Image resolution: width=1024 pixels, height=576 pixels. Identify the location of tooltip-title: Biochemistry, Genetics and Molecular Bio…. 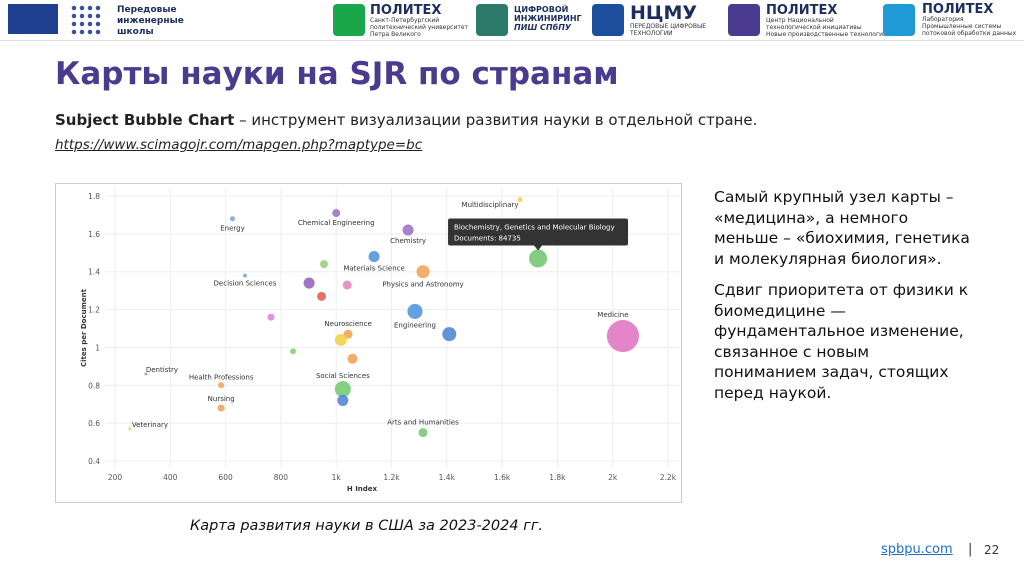
(534, 227).